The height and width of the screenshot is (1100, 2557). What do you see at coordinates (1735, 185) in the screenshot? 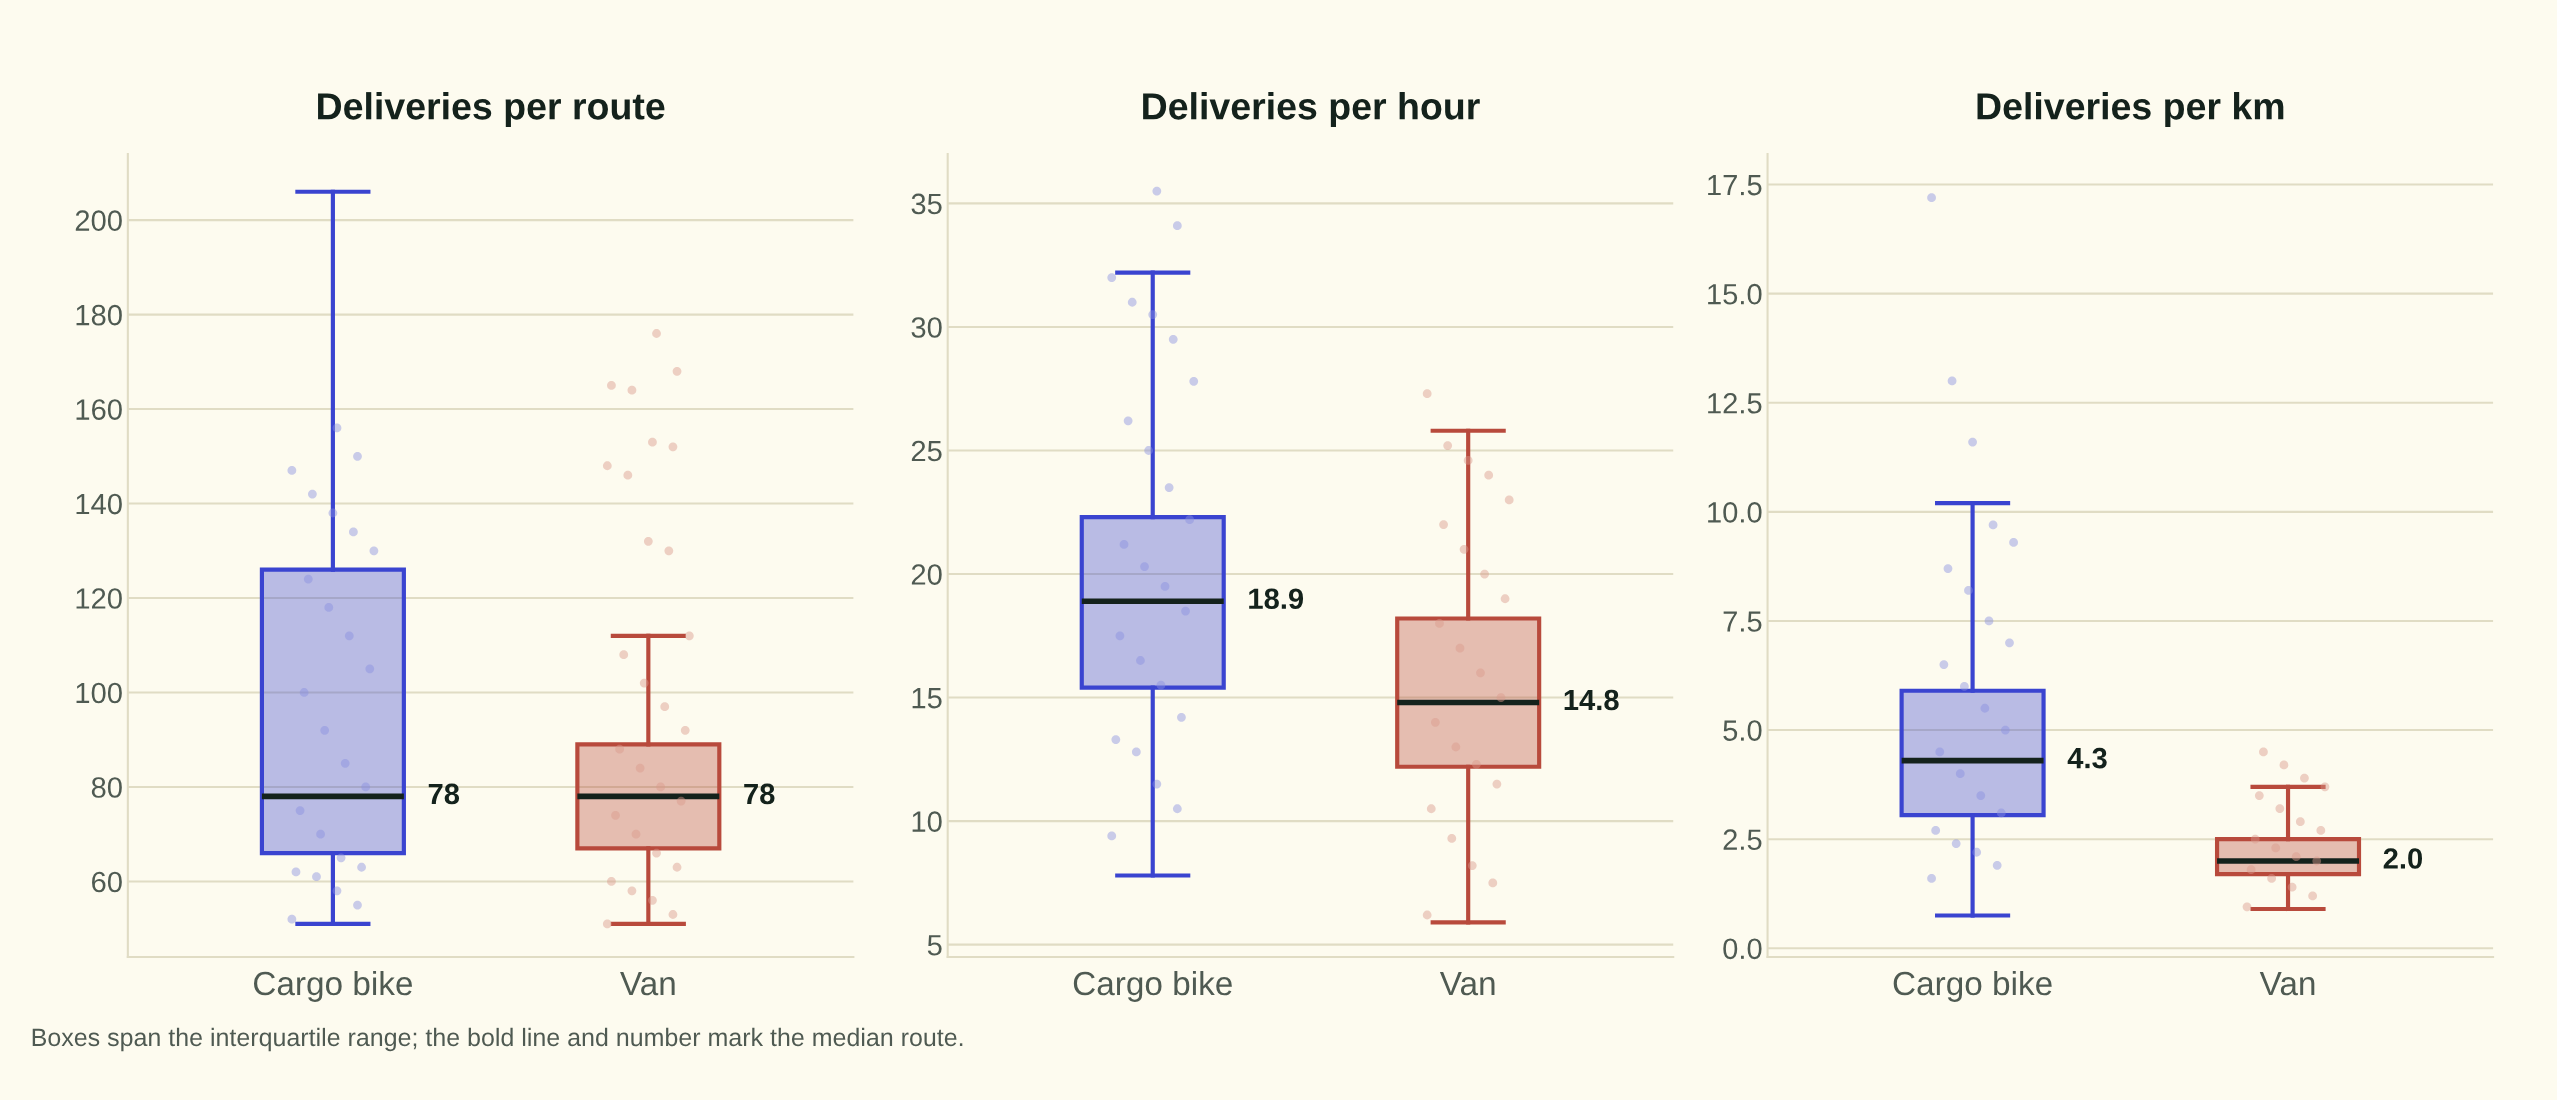
I see `y-tick-label: 17.5` at bounding box center [1735, 185].